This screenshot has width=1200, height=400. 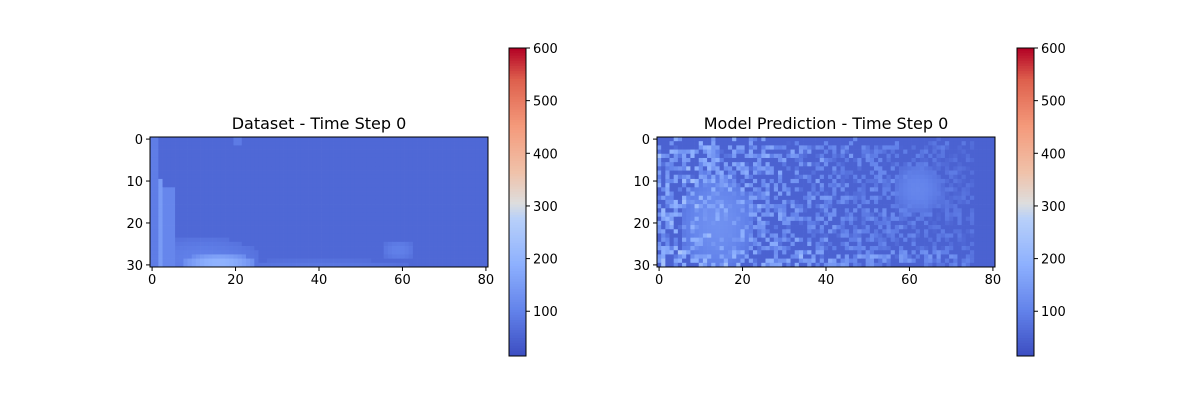 I want to click on colorbar-segment, so click(x=517, y=106).